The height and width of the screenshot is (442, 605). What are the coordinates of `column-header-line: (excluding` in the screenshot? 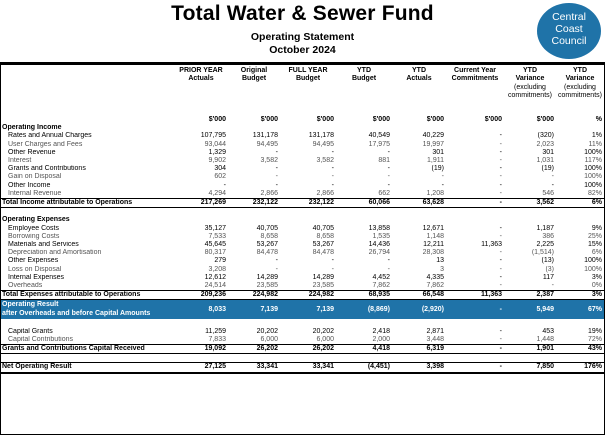 It's located at (580, 87).